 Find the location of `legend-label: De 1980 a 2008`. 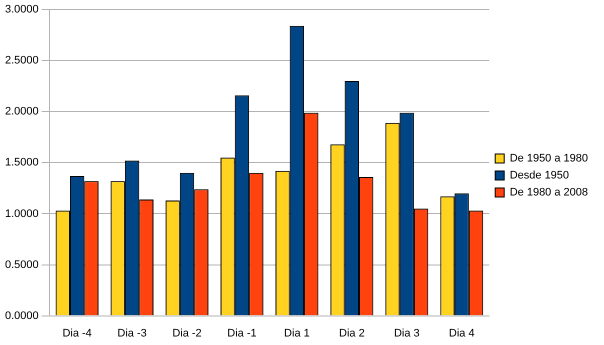

legend-label: De 1980 a 2008 is located at coordinates (549, 192).